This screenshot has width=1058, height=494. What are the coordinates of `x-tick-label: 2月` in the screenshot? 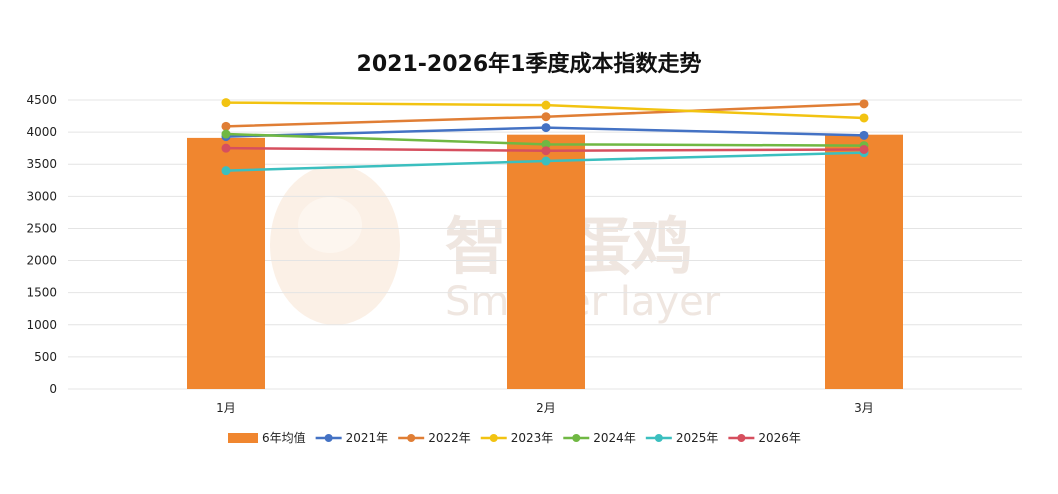 It's located at (546, 408).